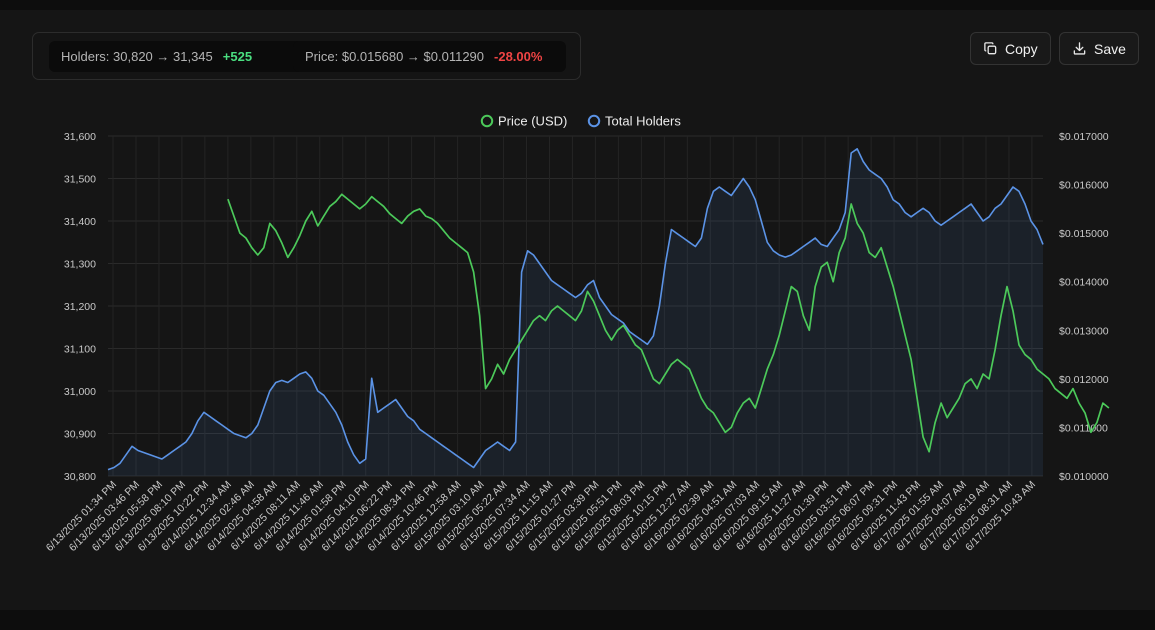  I want to click on left-axis-tick: 30,800, so click(80, 477).